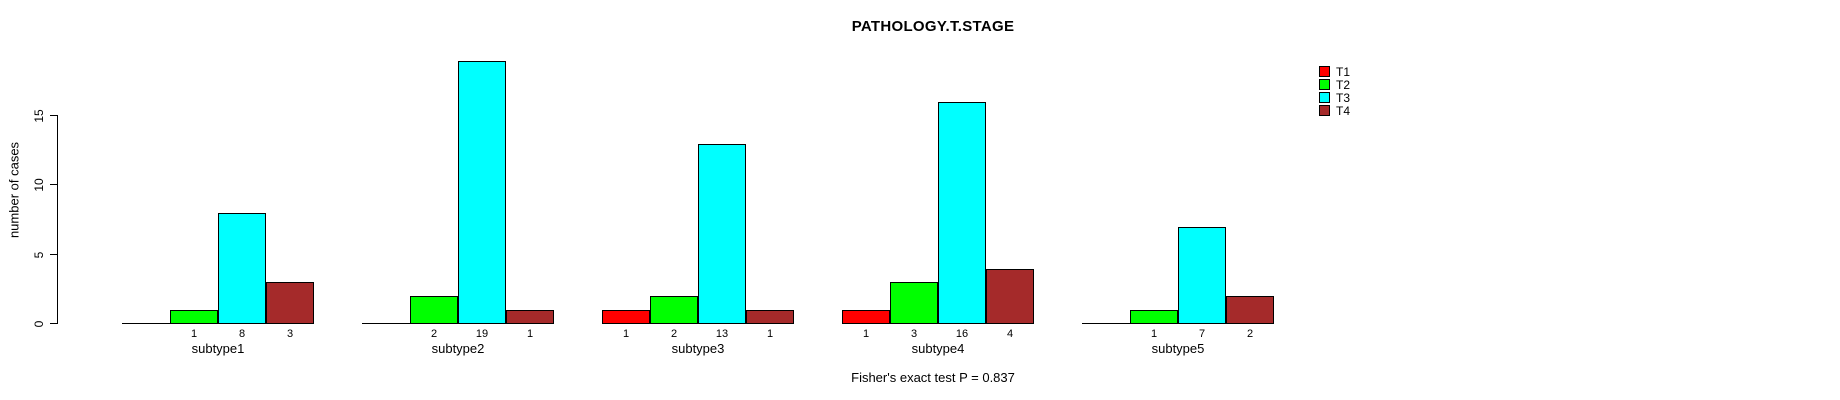 The height and width of the screenshot is (400, 1840). Describe the element at coordinates (1343, 111) in the screenshot. I see `legend-label-T4: T4` at that location.